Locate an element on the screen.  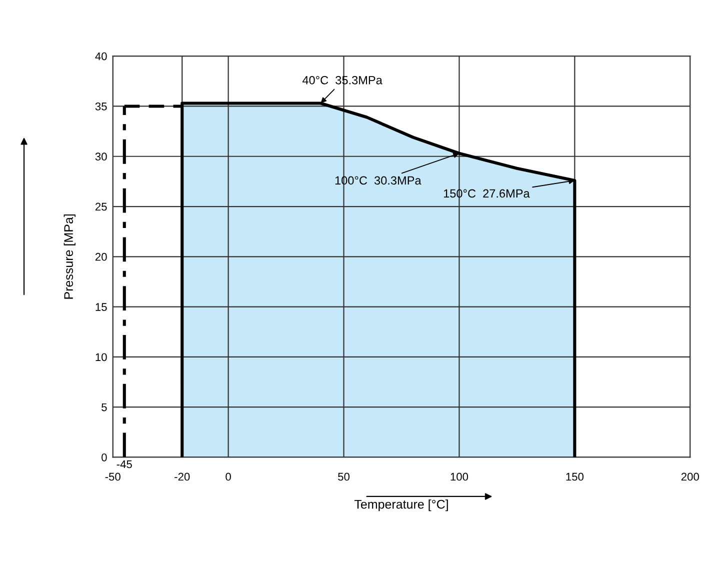
x-tick-label: 150 is located at coordinates (575, 476).